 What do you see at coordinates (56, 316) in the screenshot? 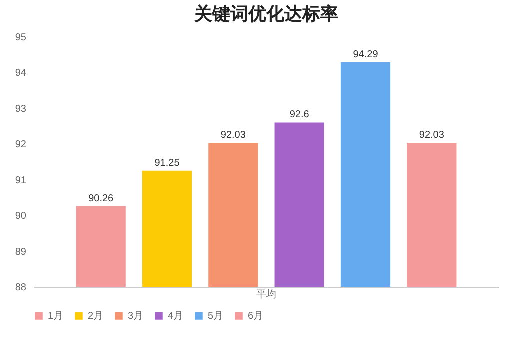
I see `legend-label: 1月` at bounding box center [56, 316].